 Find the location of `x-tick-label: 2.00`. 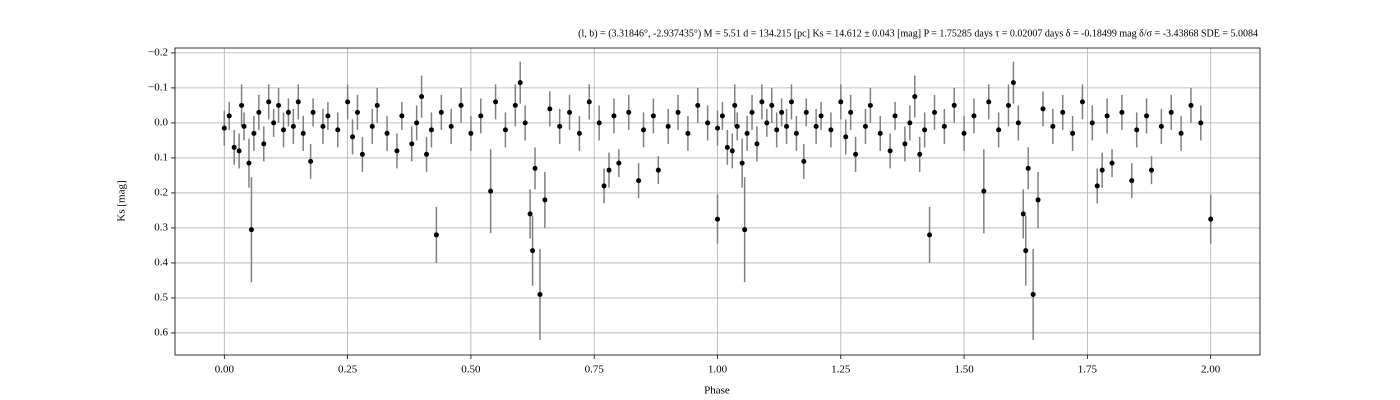

x-tick-label: 2.00 is located at coordinates (1211, 370).